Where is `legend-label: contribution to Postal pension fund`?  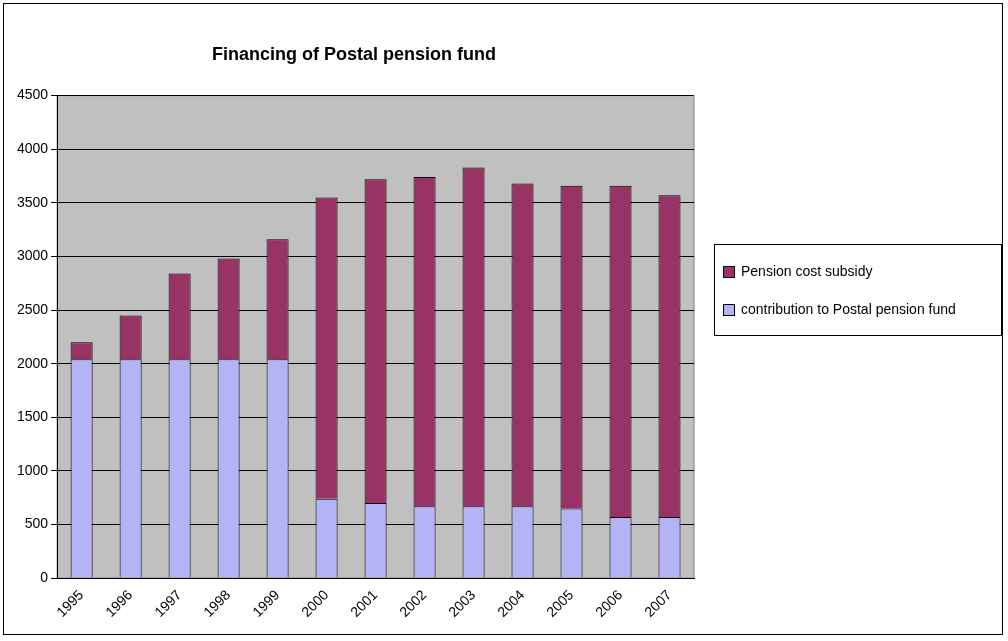
legend-label: contribution to Postal pension fund is located at coordinates (848, 309).